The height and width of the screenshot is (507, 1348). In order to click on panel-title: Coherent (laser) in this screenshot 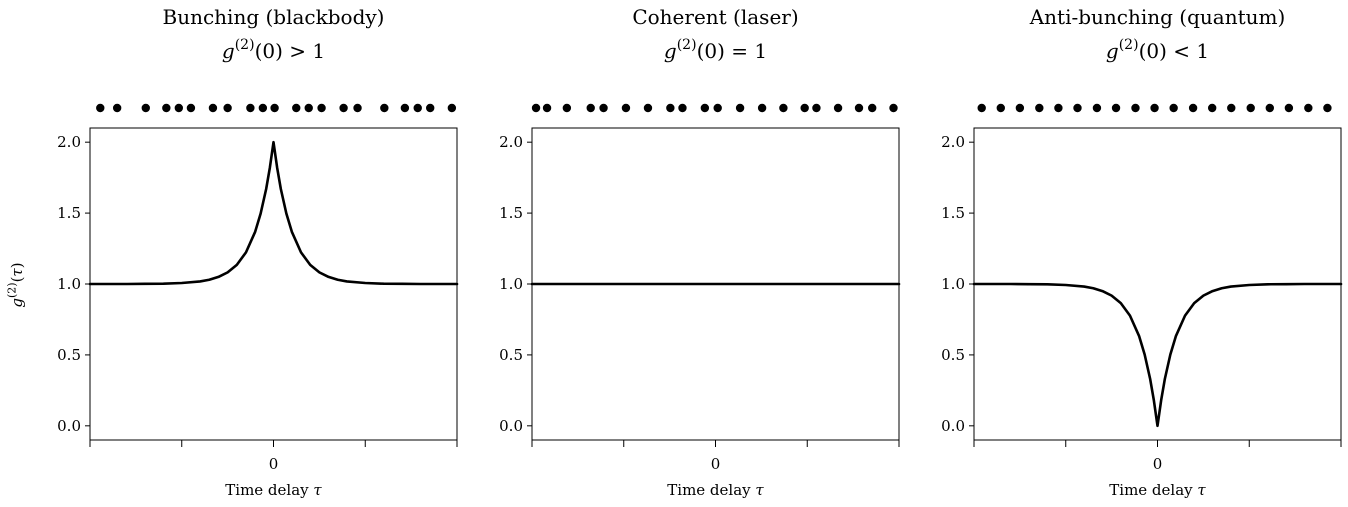, I will do `click(715, 17)`.